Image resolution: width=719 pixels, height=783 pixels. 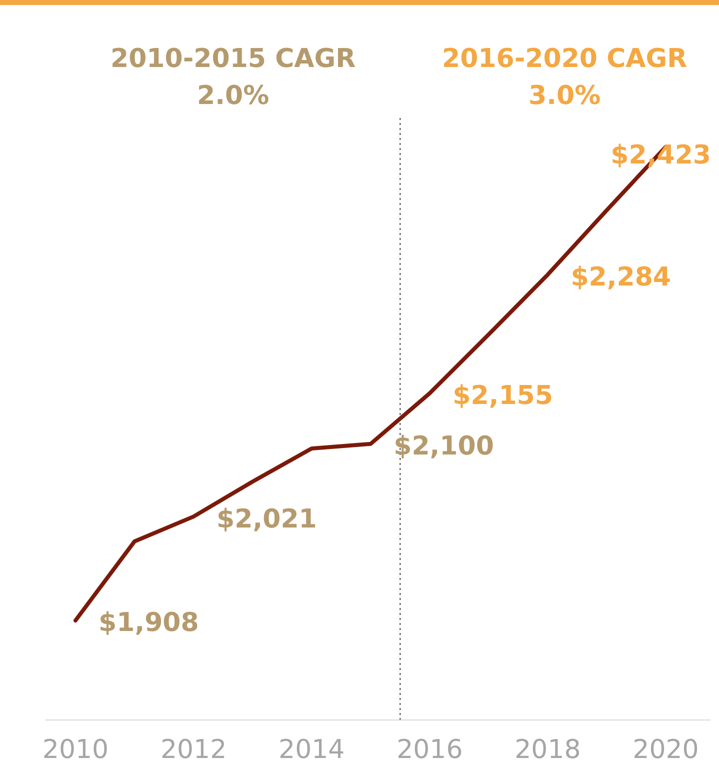 What do you see at coordinates (193, 750) in the screenshot?
I see `x-tick-label: 2012` at bounding box center [193, 750].